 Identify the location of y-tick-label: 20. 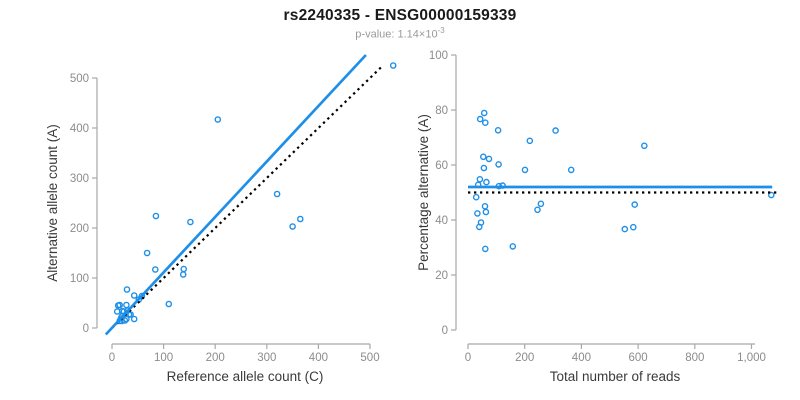
(441, 276).